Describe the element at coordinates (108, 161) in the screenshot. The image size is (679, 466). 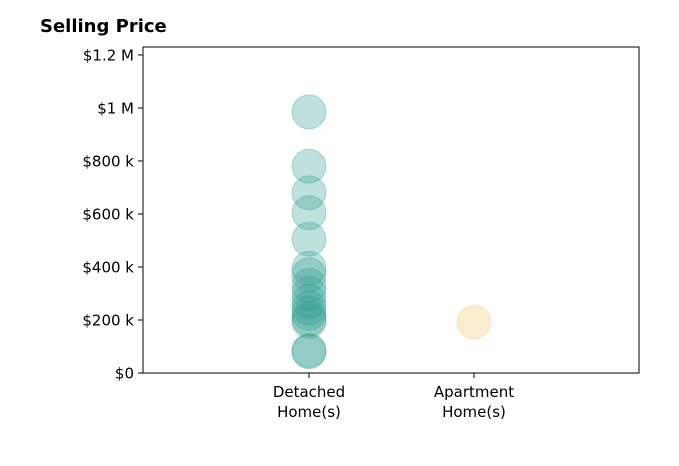
I see `y-tick-label: $800 k` at that location.